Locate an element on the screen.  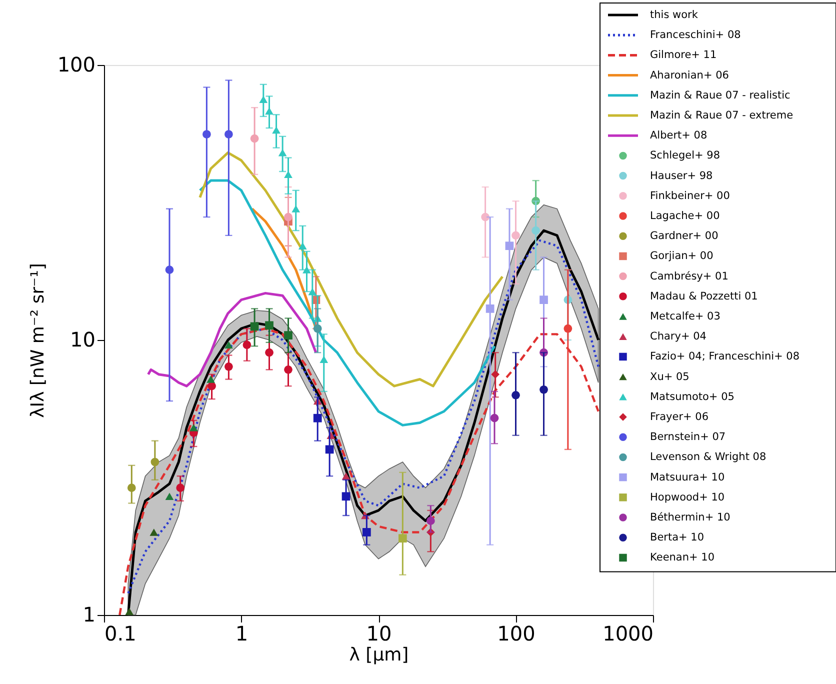
legend-label: Hopwood+ 10 is located at coordinates (687, 497).